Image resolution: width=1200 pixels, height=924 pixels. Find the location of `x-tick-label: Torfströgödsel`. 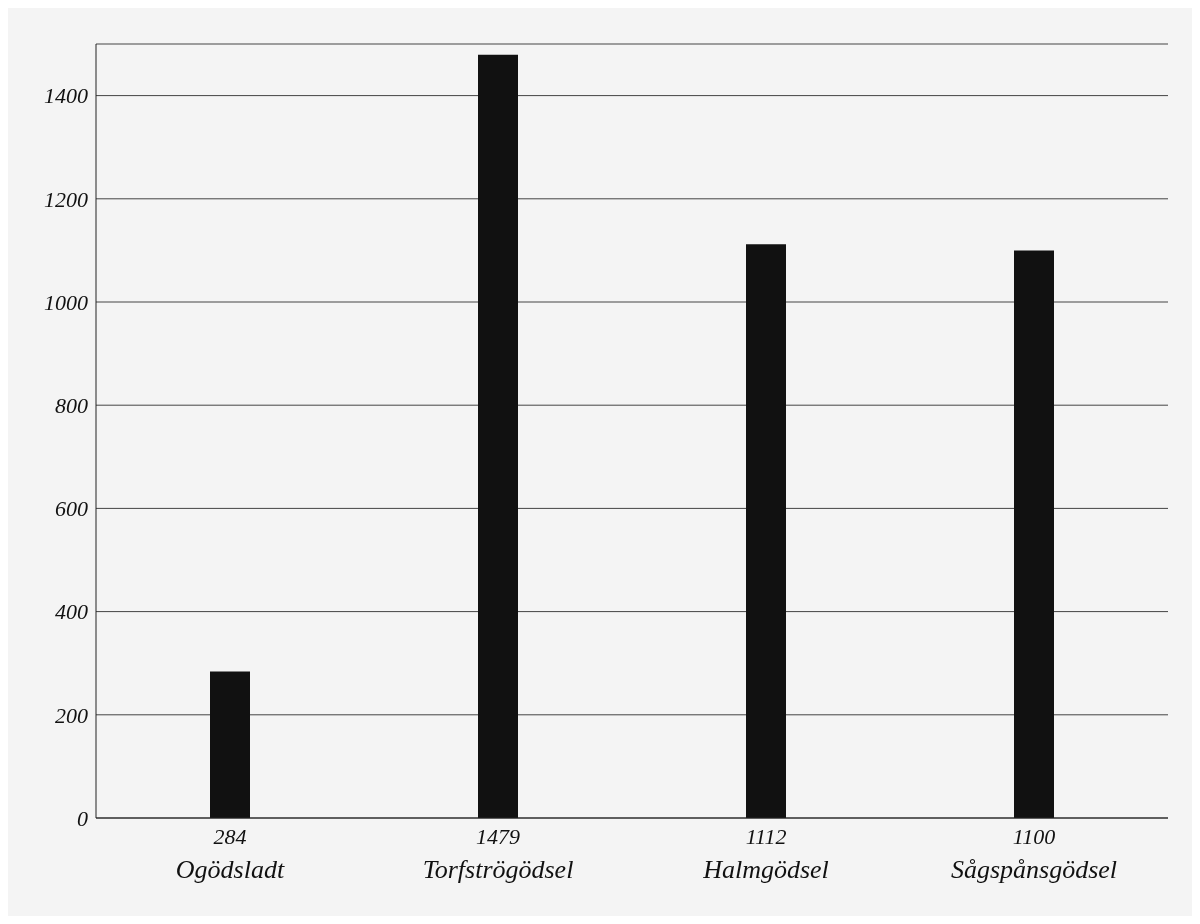

x-tick-label: Torfströgödsel is located at coordinates (498, 869).